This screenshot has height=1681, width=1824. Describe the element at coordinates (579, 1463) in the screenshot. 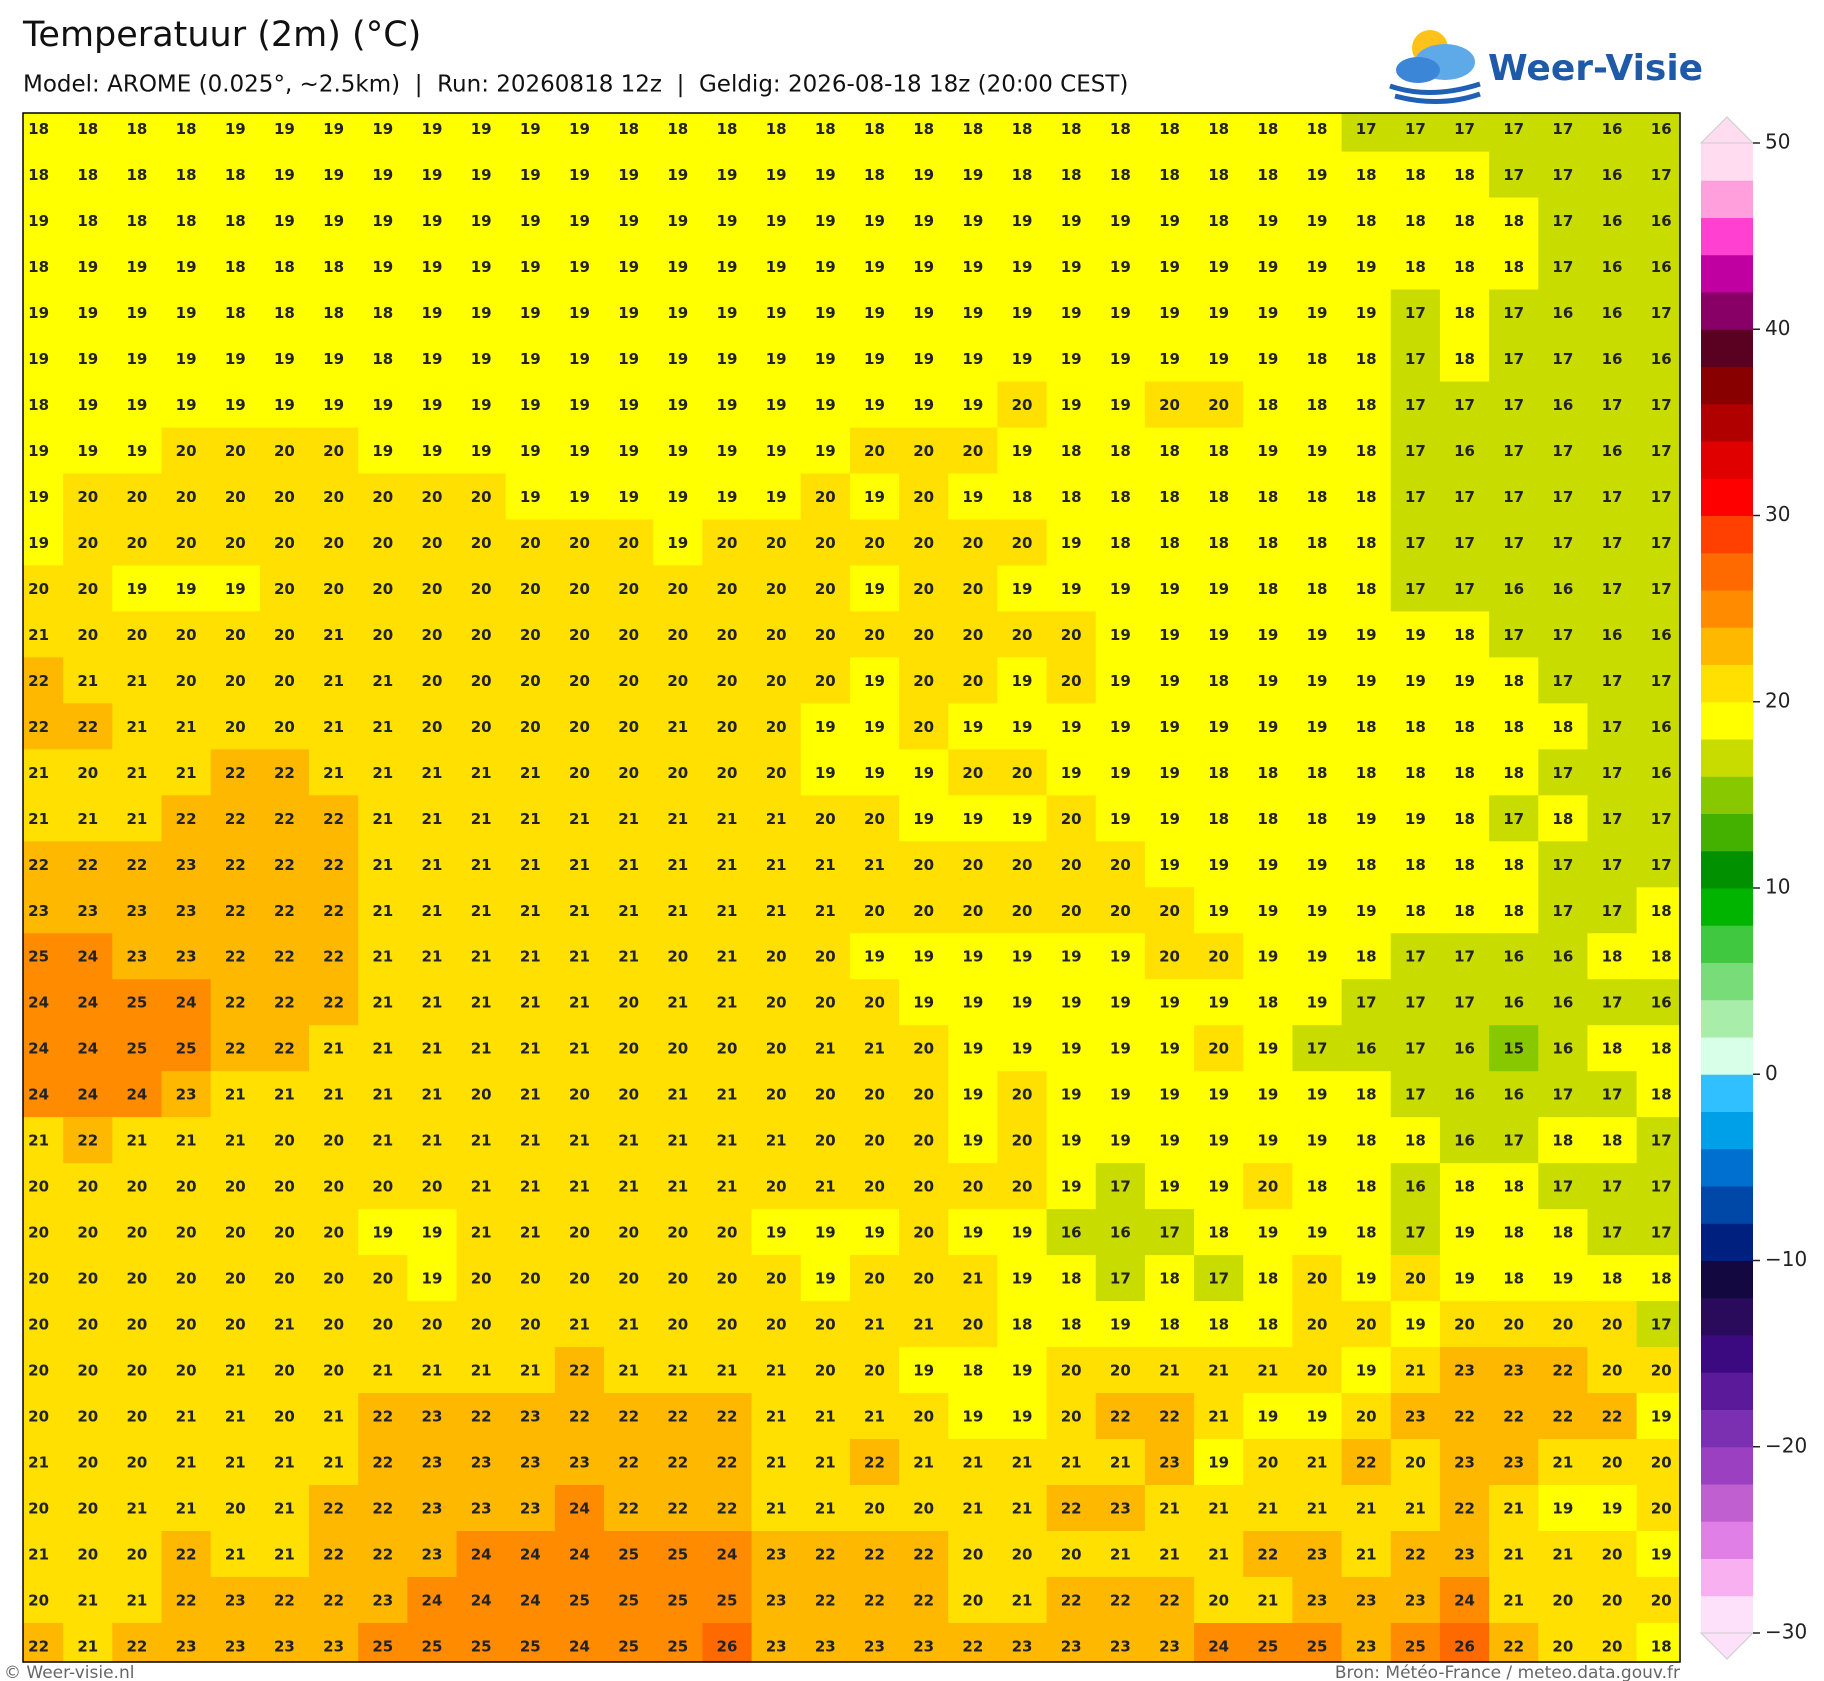

I see `temperature-label: 23` at that location.